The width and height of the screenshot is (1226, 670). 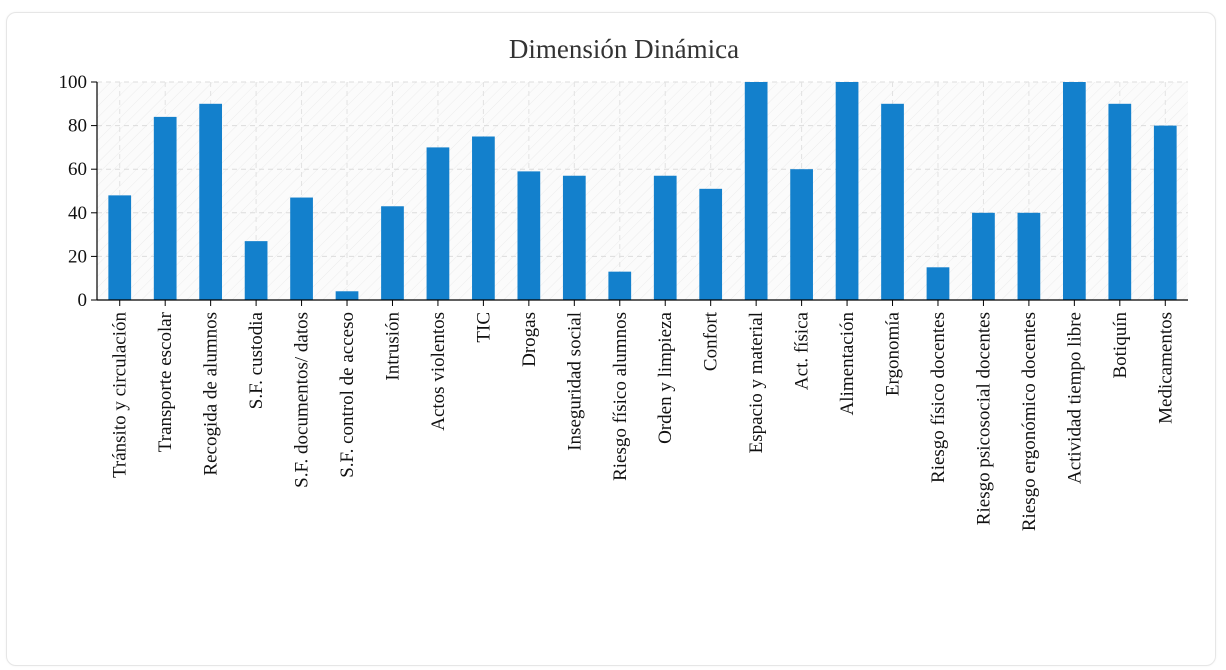 I want to click on y-tick-label: 40, so click(x=77, y=213).